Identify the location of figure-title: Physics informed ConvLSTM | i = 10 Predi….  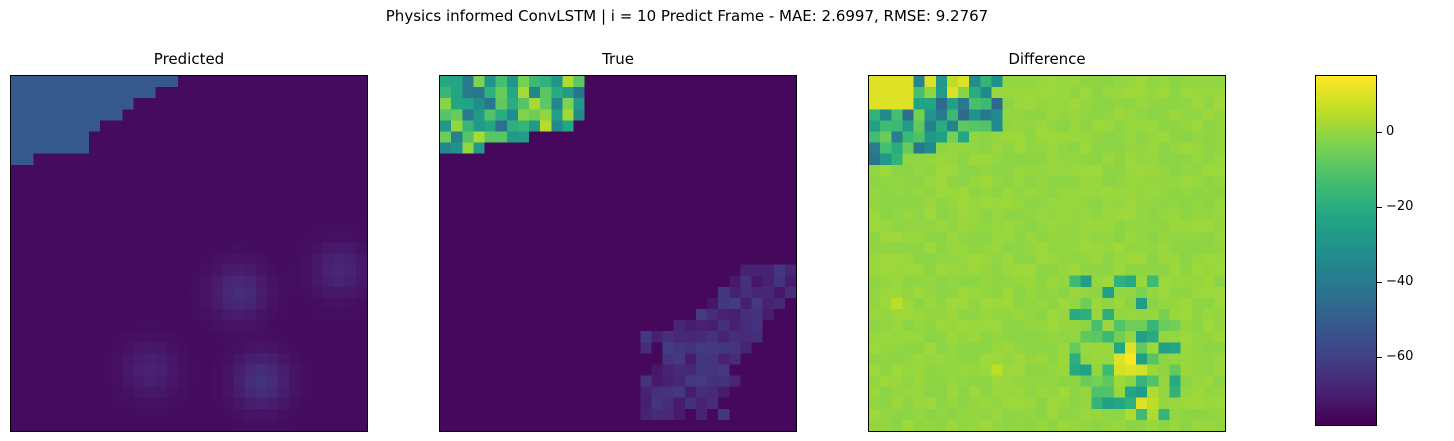
(687, 16).